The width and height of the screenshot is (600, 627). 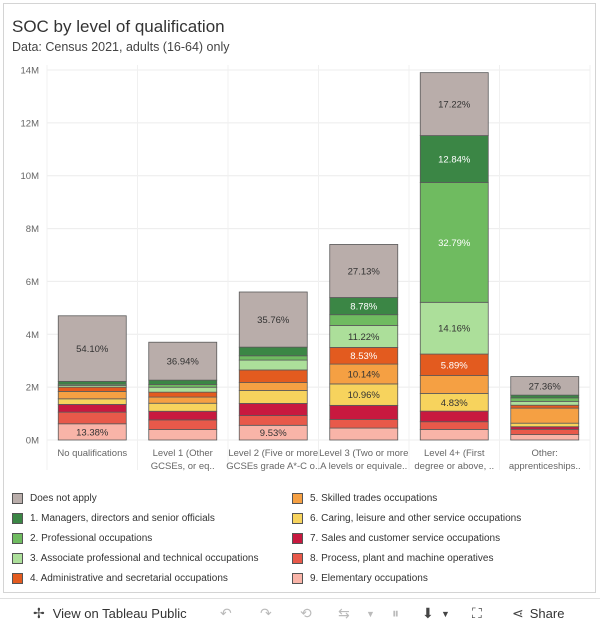 What do you see at coordinates (369, 578) in the screenshot?
I see `legend-label: 9. Elementary occupations` at bounding box center [369, 578].